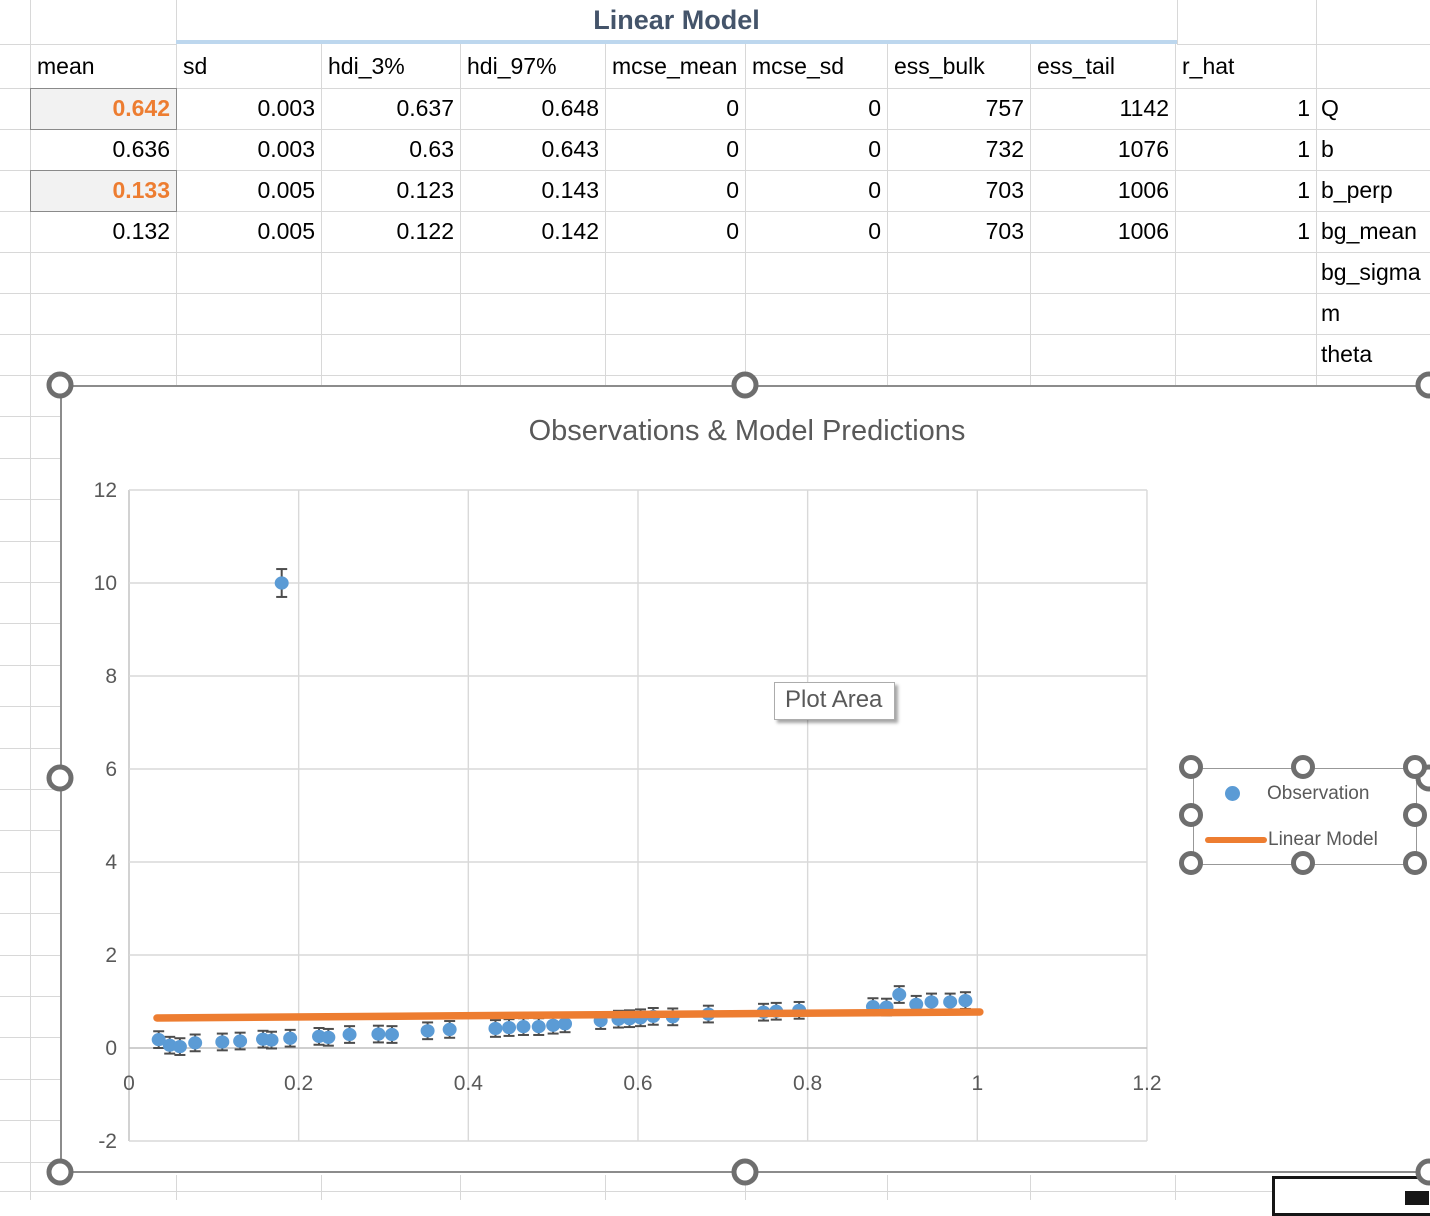  What do you see at coordinates (1373, 190) in the screenshot?
I see `param-label-b_perp: b_perp` at bounding box center [1373, 190].